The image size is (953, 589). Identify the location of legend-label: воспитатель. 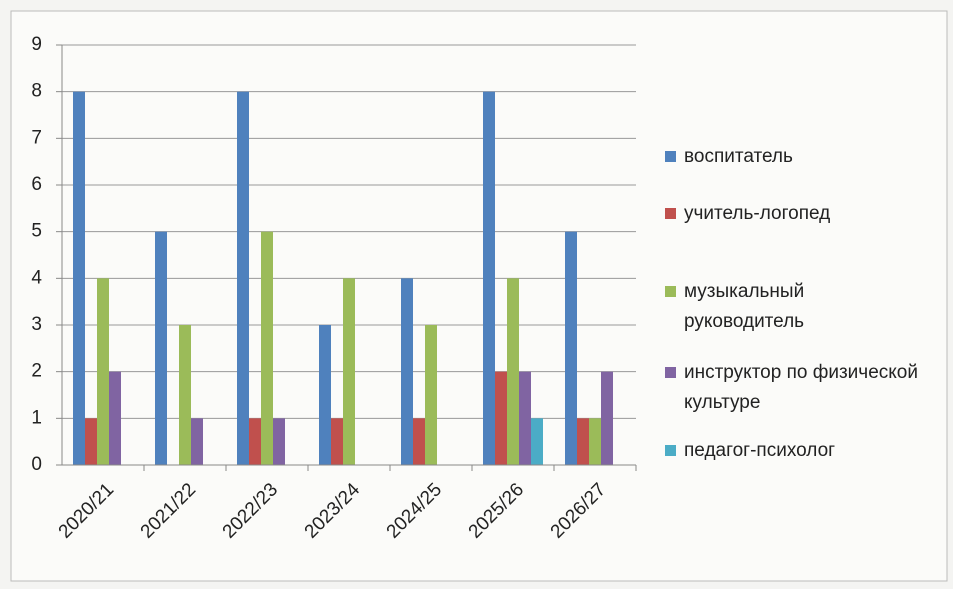
(738, 156).